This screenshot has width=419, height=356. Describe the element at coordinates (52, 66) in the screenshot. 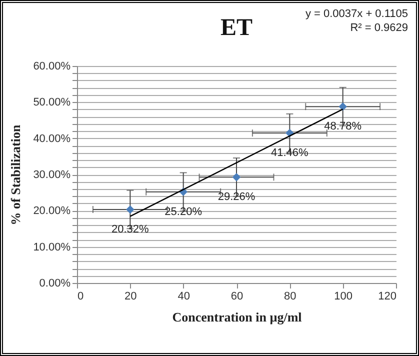

I see `y-tick-label: 60.00%` at that location.